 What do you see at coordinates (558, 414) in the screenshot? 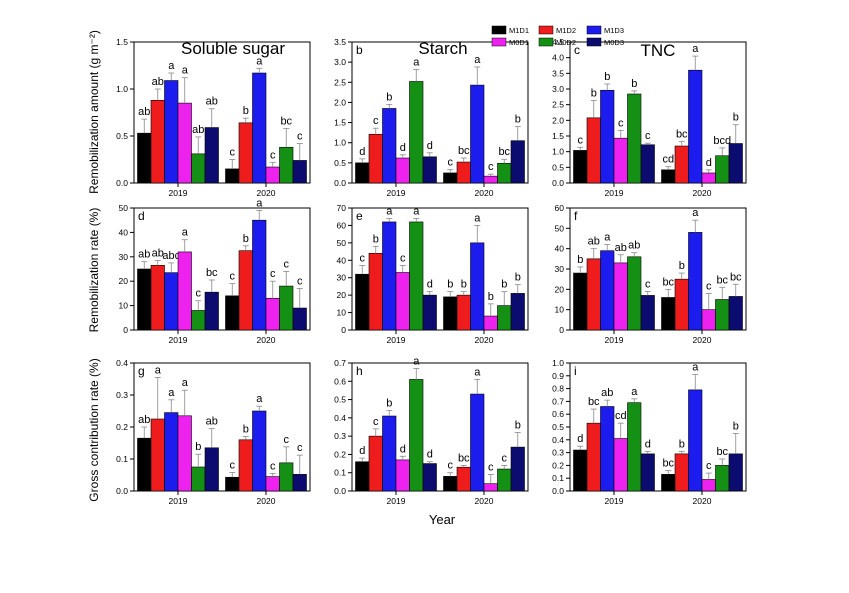
I see `y-tick-label: 0.6` at bounding box center [558, 414].